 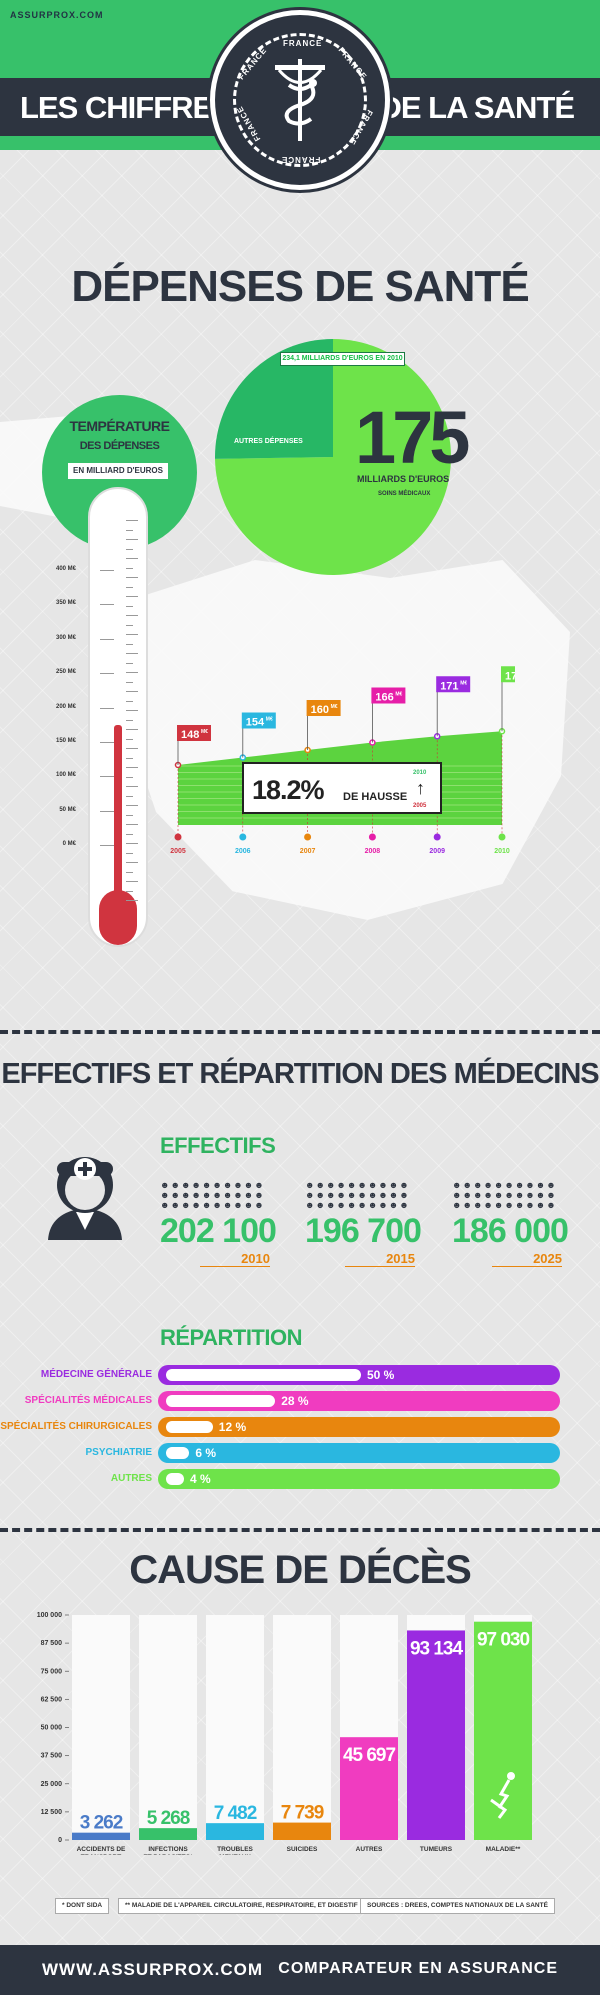 What do you see at coordinates (333, 457) in the screenshot?
I see `pie-slice` at bounding box center [333, 457].